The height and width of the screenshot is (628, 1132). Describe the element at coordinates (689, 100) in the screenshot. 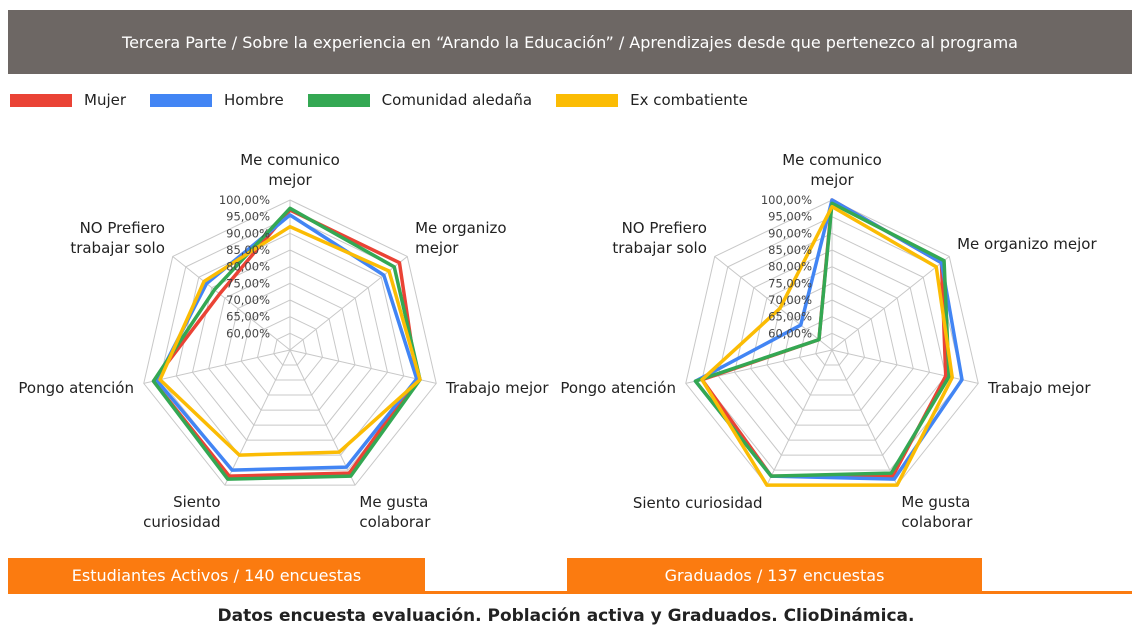

I see `legend-label: Ex combatiente` at that location.